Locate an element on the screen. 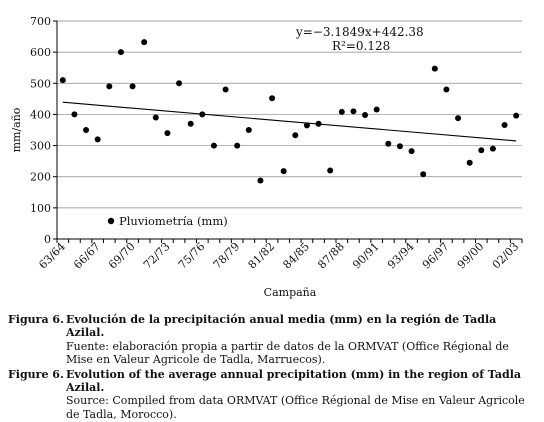 The image size is (544, 422). y-tick-label: 100 is located at coordinates (40, 208).